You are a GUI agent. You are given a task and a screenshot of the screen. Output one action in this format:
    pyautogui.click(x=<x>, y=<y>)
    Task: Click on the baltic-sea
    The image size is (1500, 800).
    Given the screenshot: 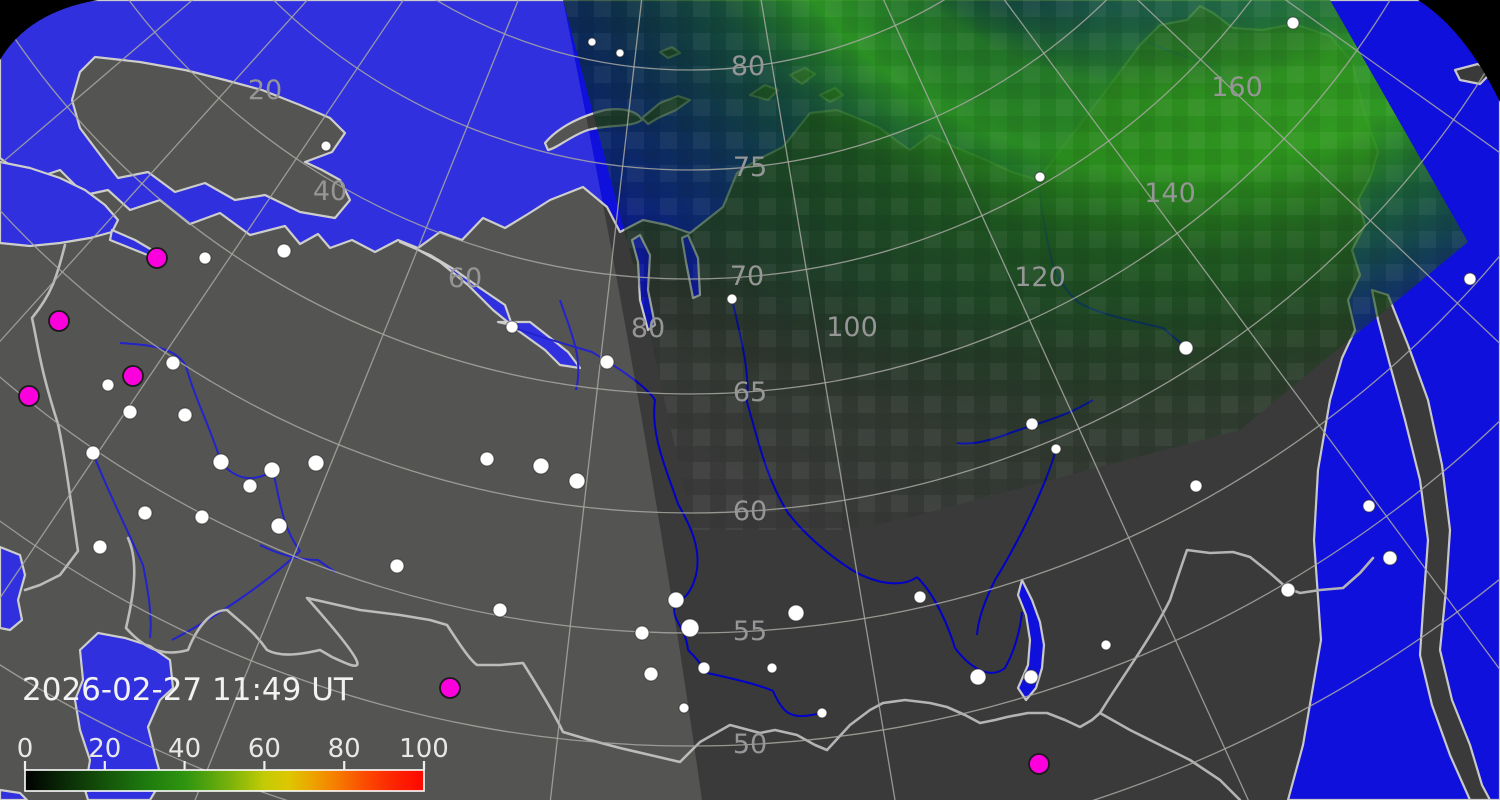 What is the action you would take?
    pyautogui.click(x=60, y=204)
    